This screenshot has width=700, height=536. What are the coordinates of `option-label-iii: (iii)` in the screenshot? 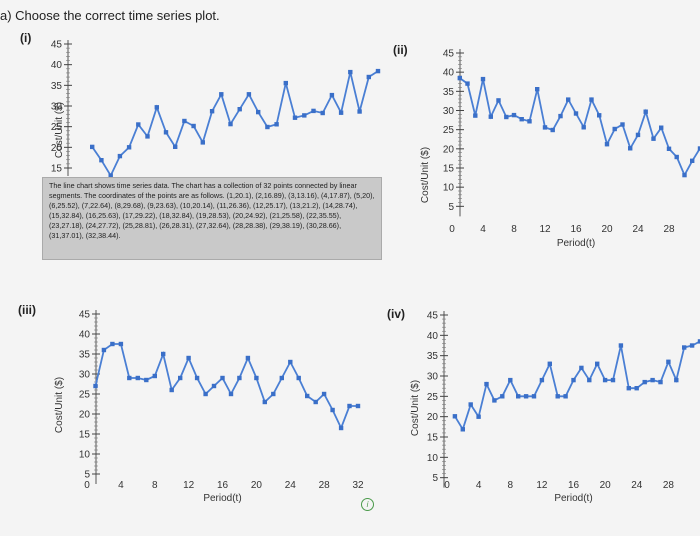 It's located at (27, 310).